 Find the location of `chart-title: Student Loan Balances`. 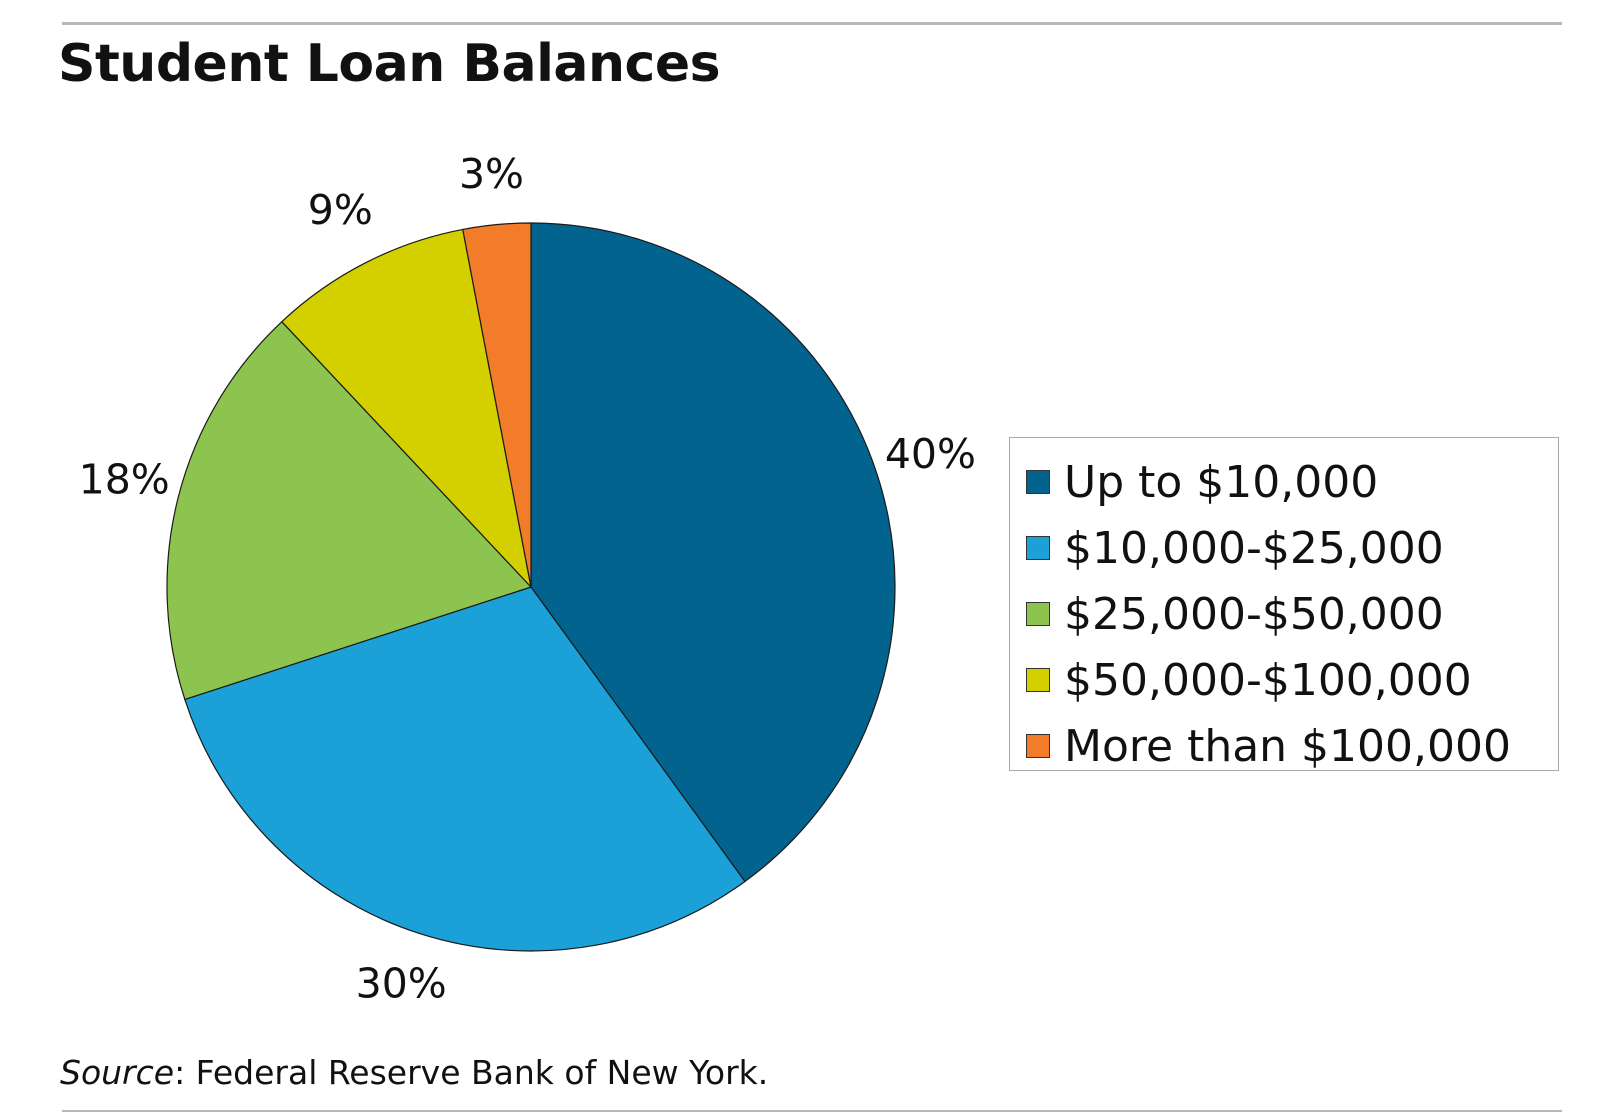

chart-title: Student Loan Balances is located at coordinates (389, 64).